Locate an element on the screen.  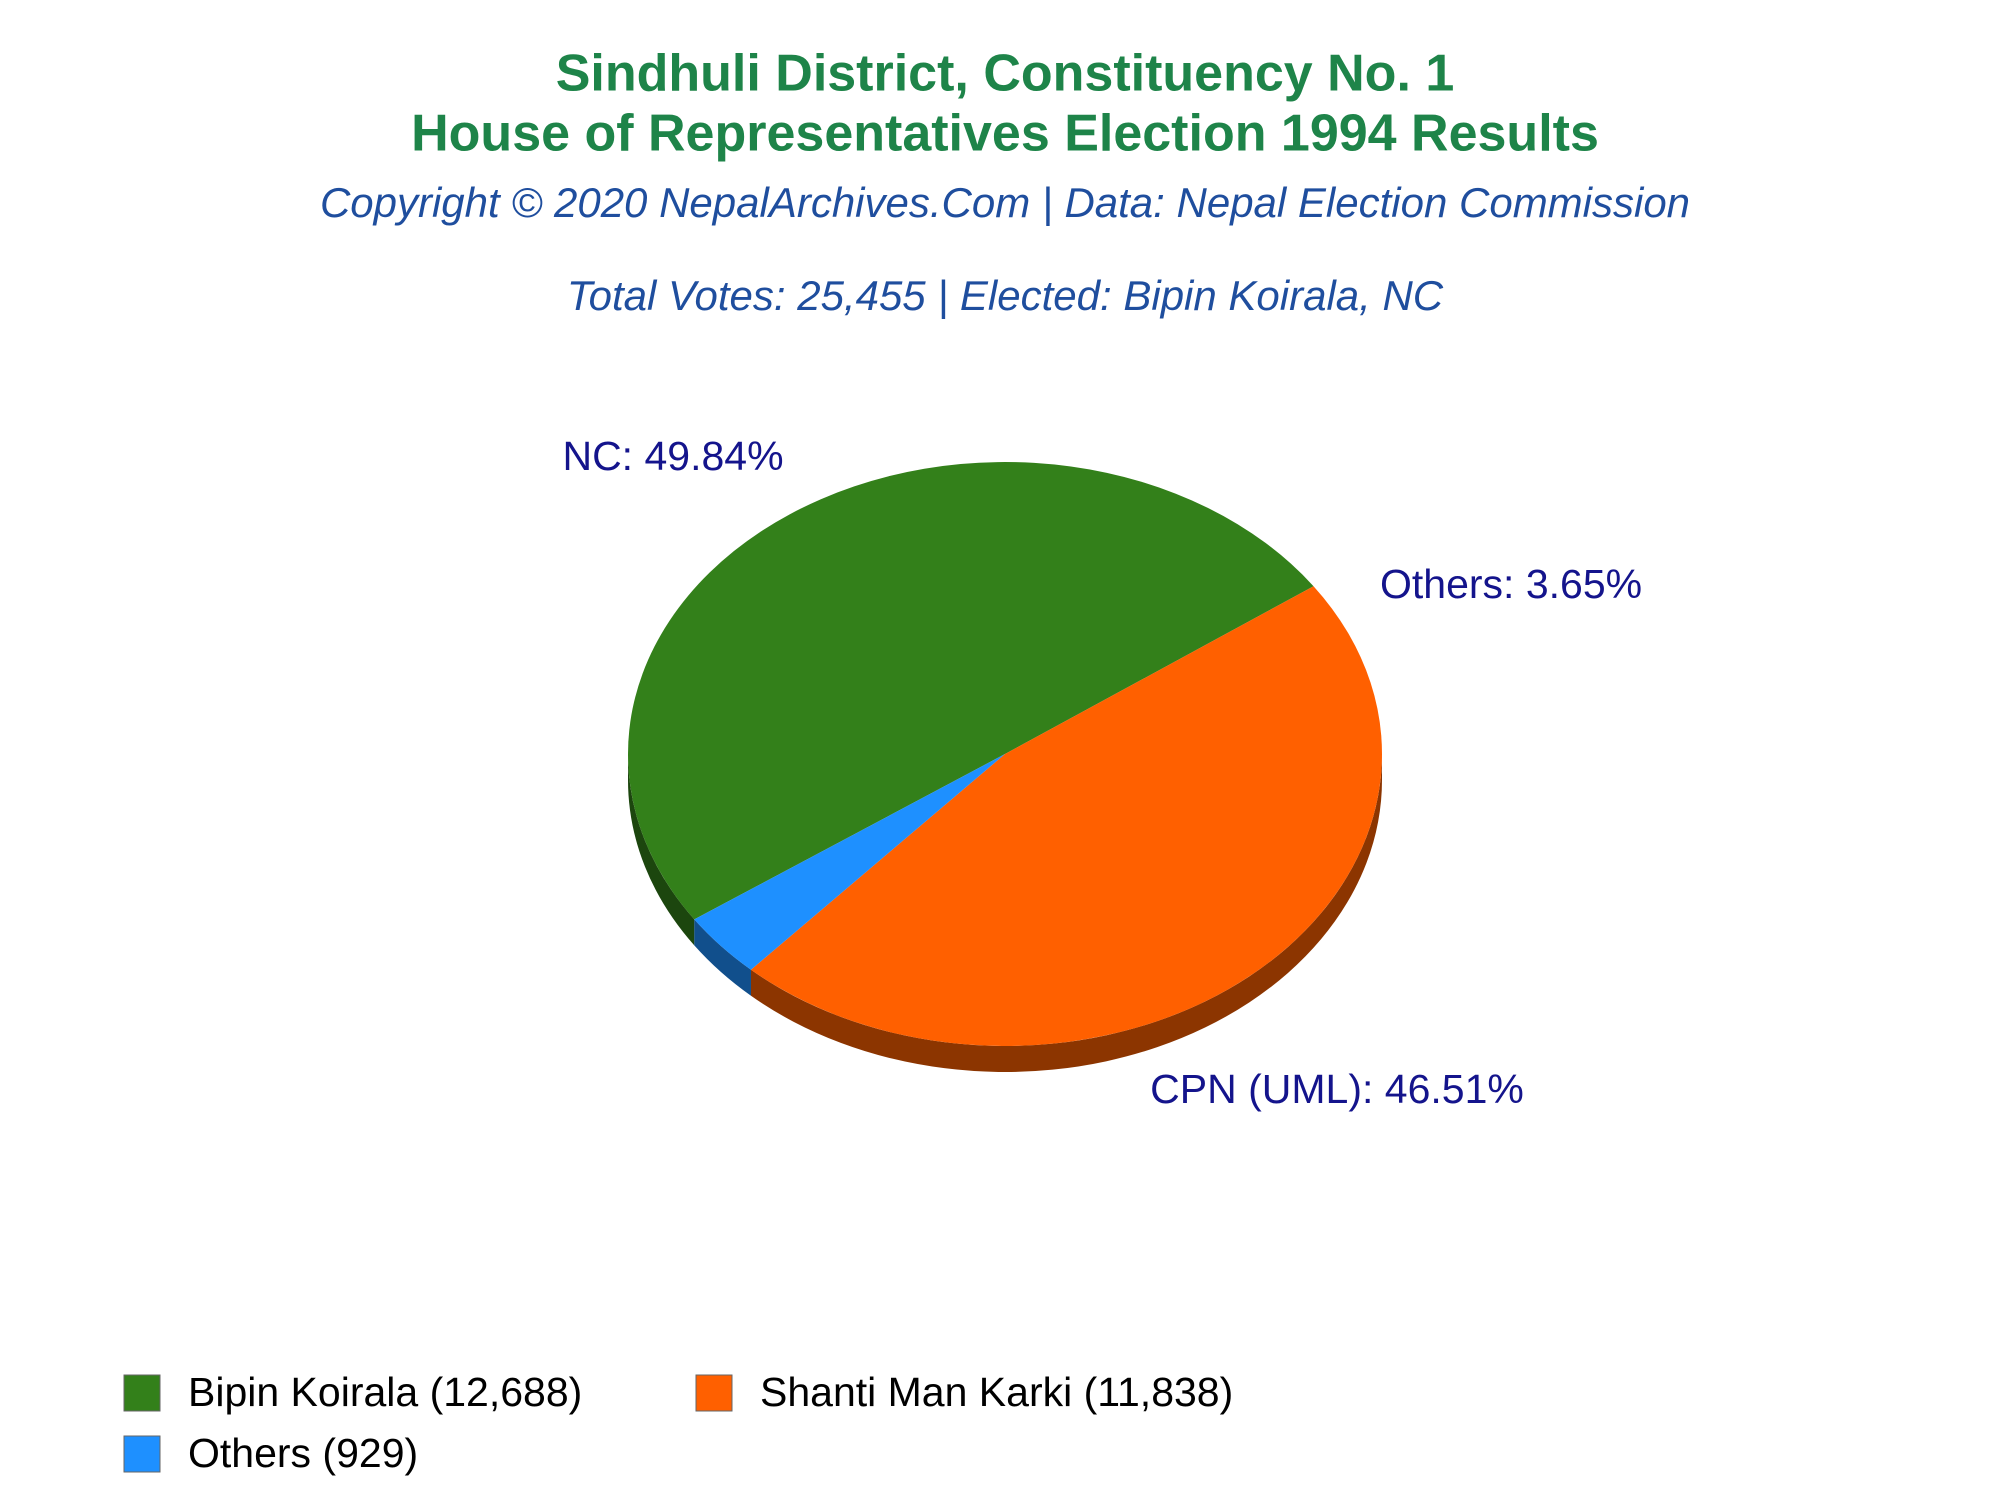
pie-sides is located at coordinates (1005, 913).